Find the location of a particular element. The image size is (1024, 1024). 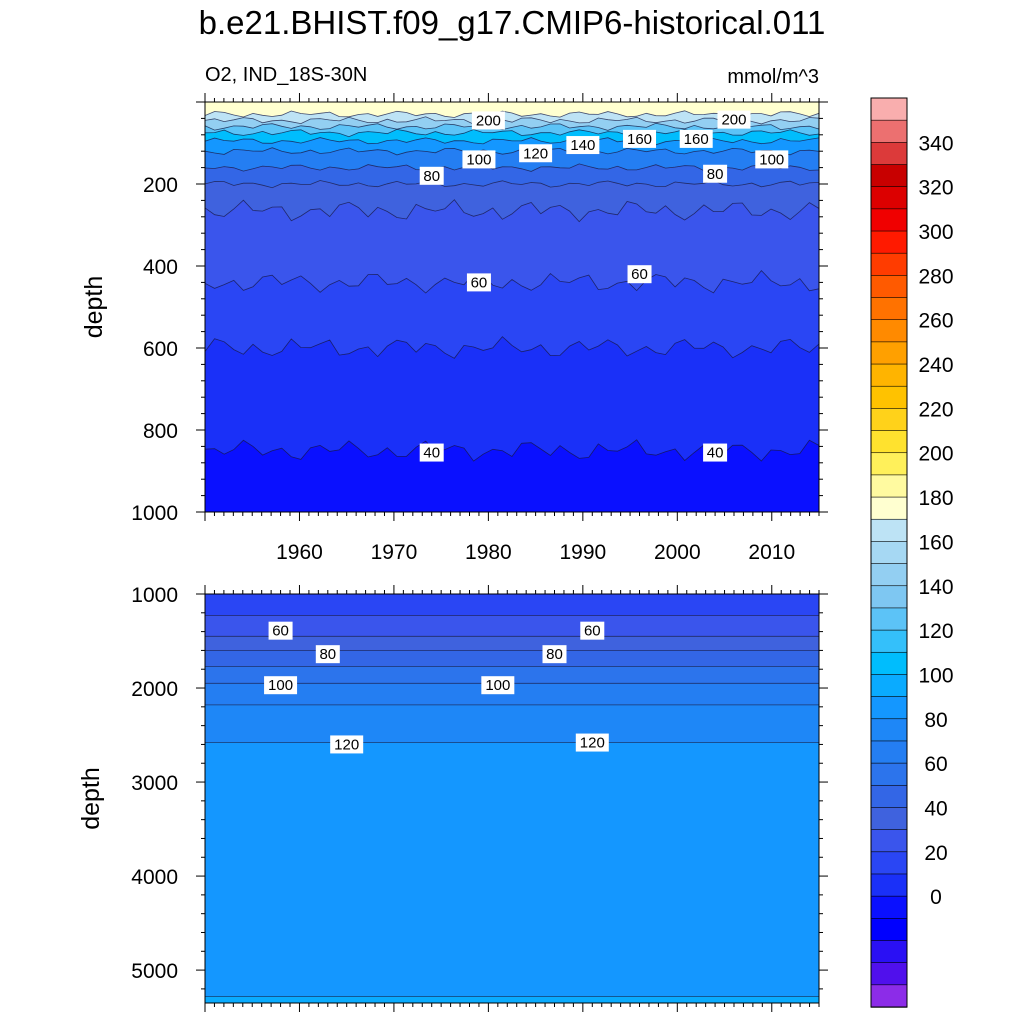

y-tick-label: 3000 is located at coordinates (154, 783).